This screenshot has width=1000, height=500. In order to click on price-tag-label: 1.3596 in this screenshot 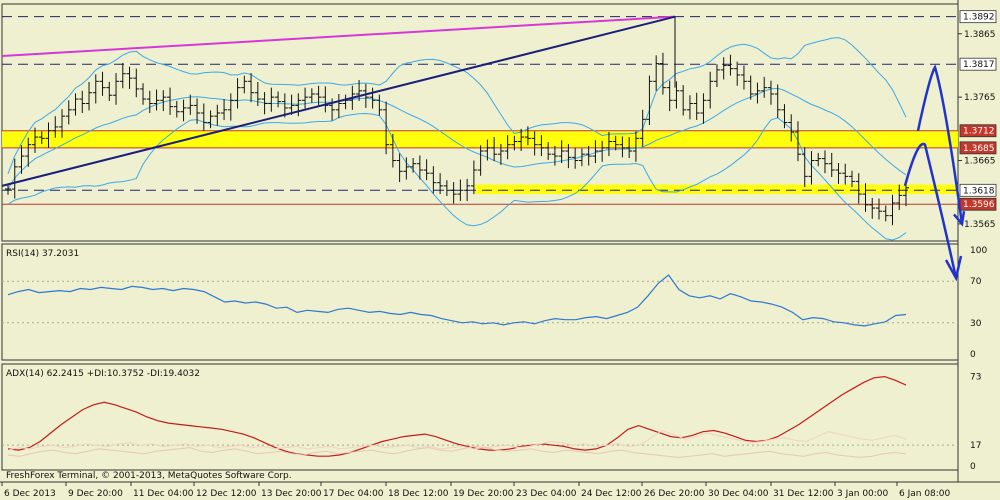, I will do `click(979, 205)`.